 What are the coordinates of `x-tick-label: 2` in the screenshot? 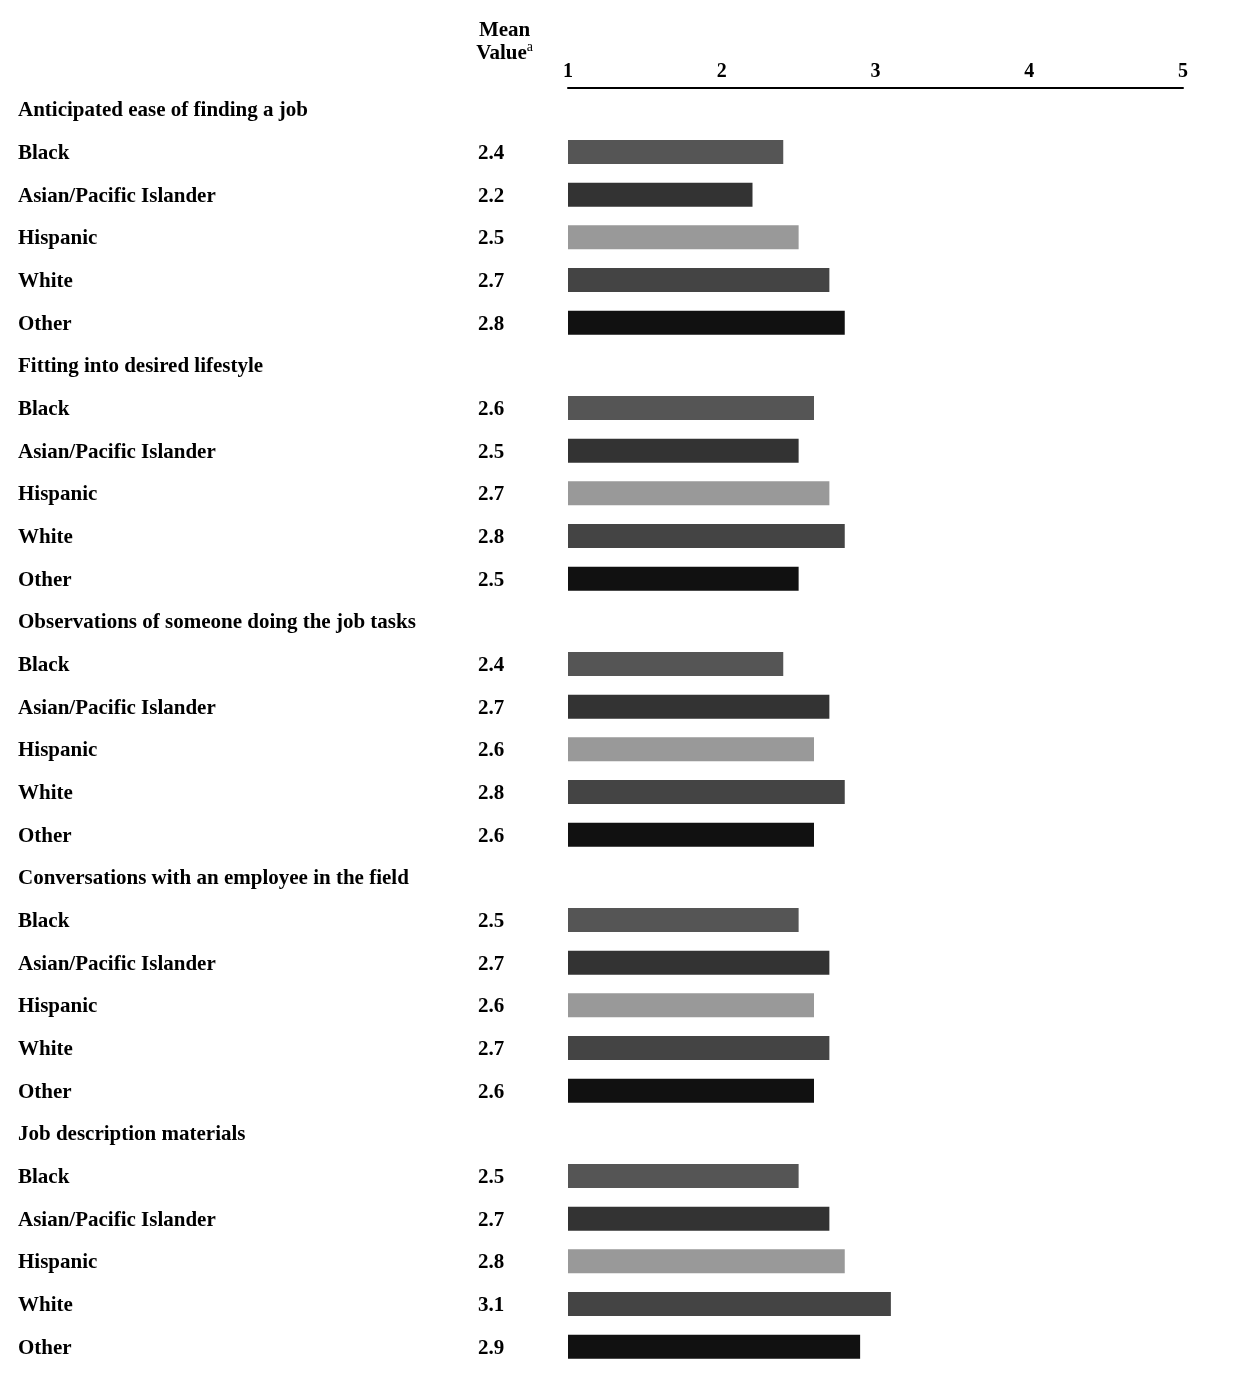 It's located at (721, 70).